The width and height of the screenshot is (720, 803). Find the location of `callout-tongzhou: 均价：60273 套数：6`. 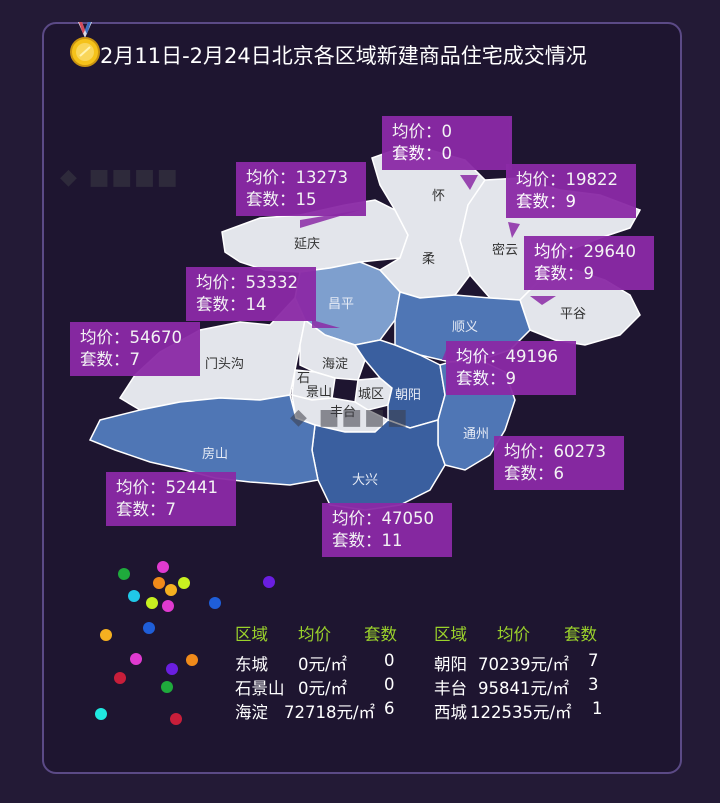

callout-tongzhou: 均价：60273 套数：6 is located at coordinates (559, 463).